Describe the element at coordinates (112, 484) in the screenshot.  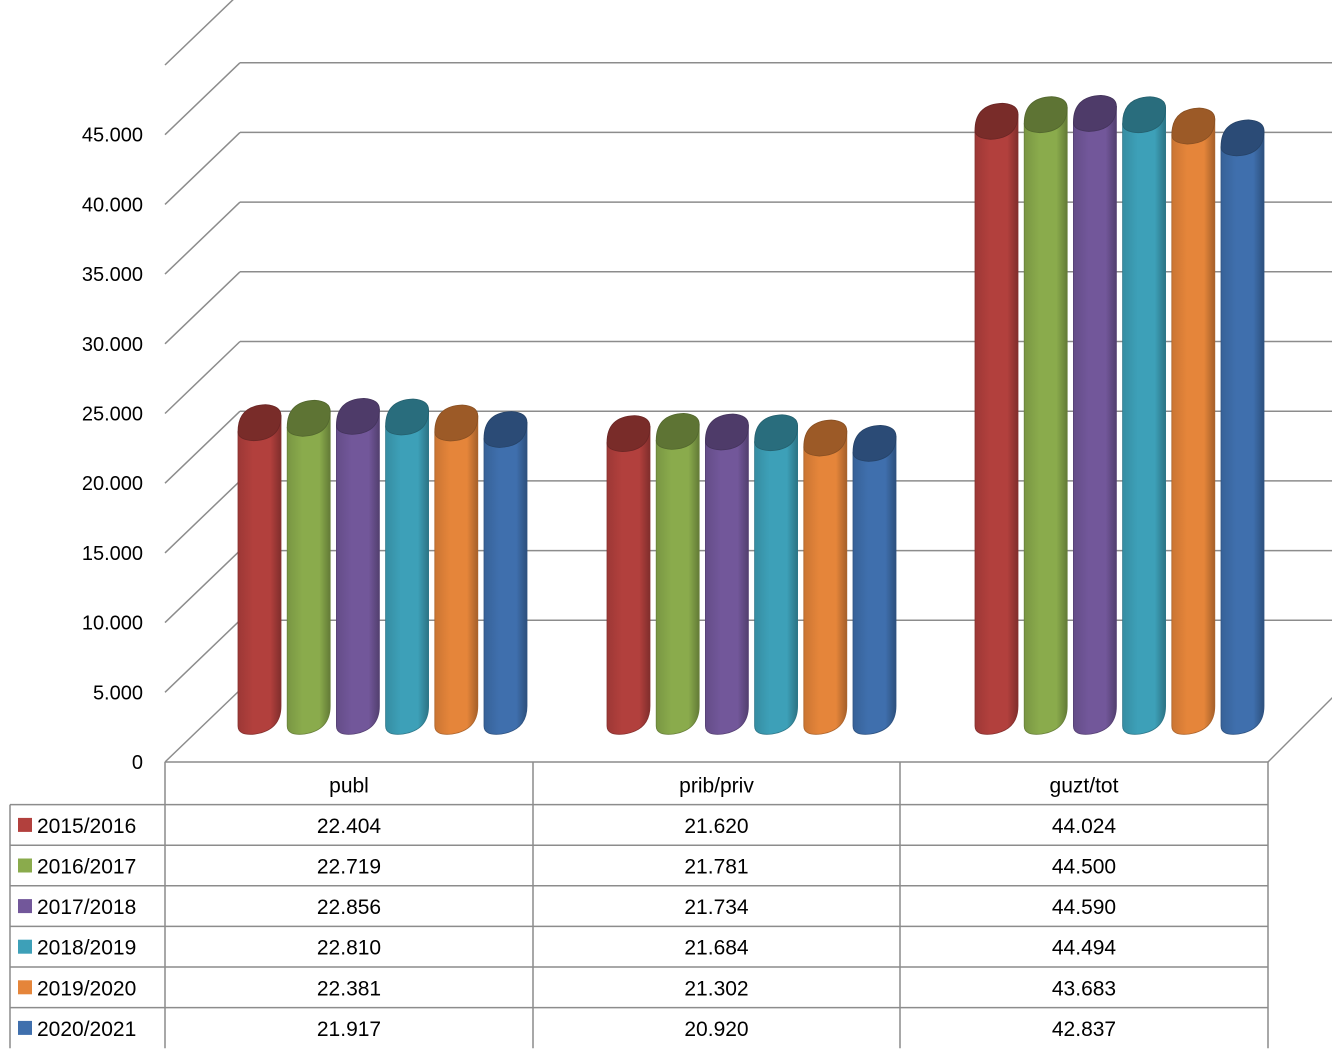
I see `y-tick-label: 20.000` at that location.